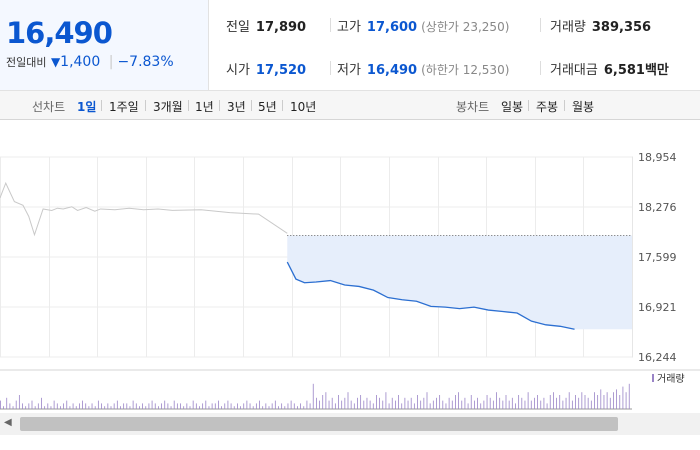 Image resolution: width=700 pixels, height=450 pixels. What do you see at coordinates (204, 107) in the screenshot?
I see `period-1y-button: 1년` at bounding box center [204, 107].